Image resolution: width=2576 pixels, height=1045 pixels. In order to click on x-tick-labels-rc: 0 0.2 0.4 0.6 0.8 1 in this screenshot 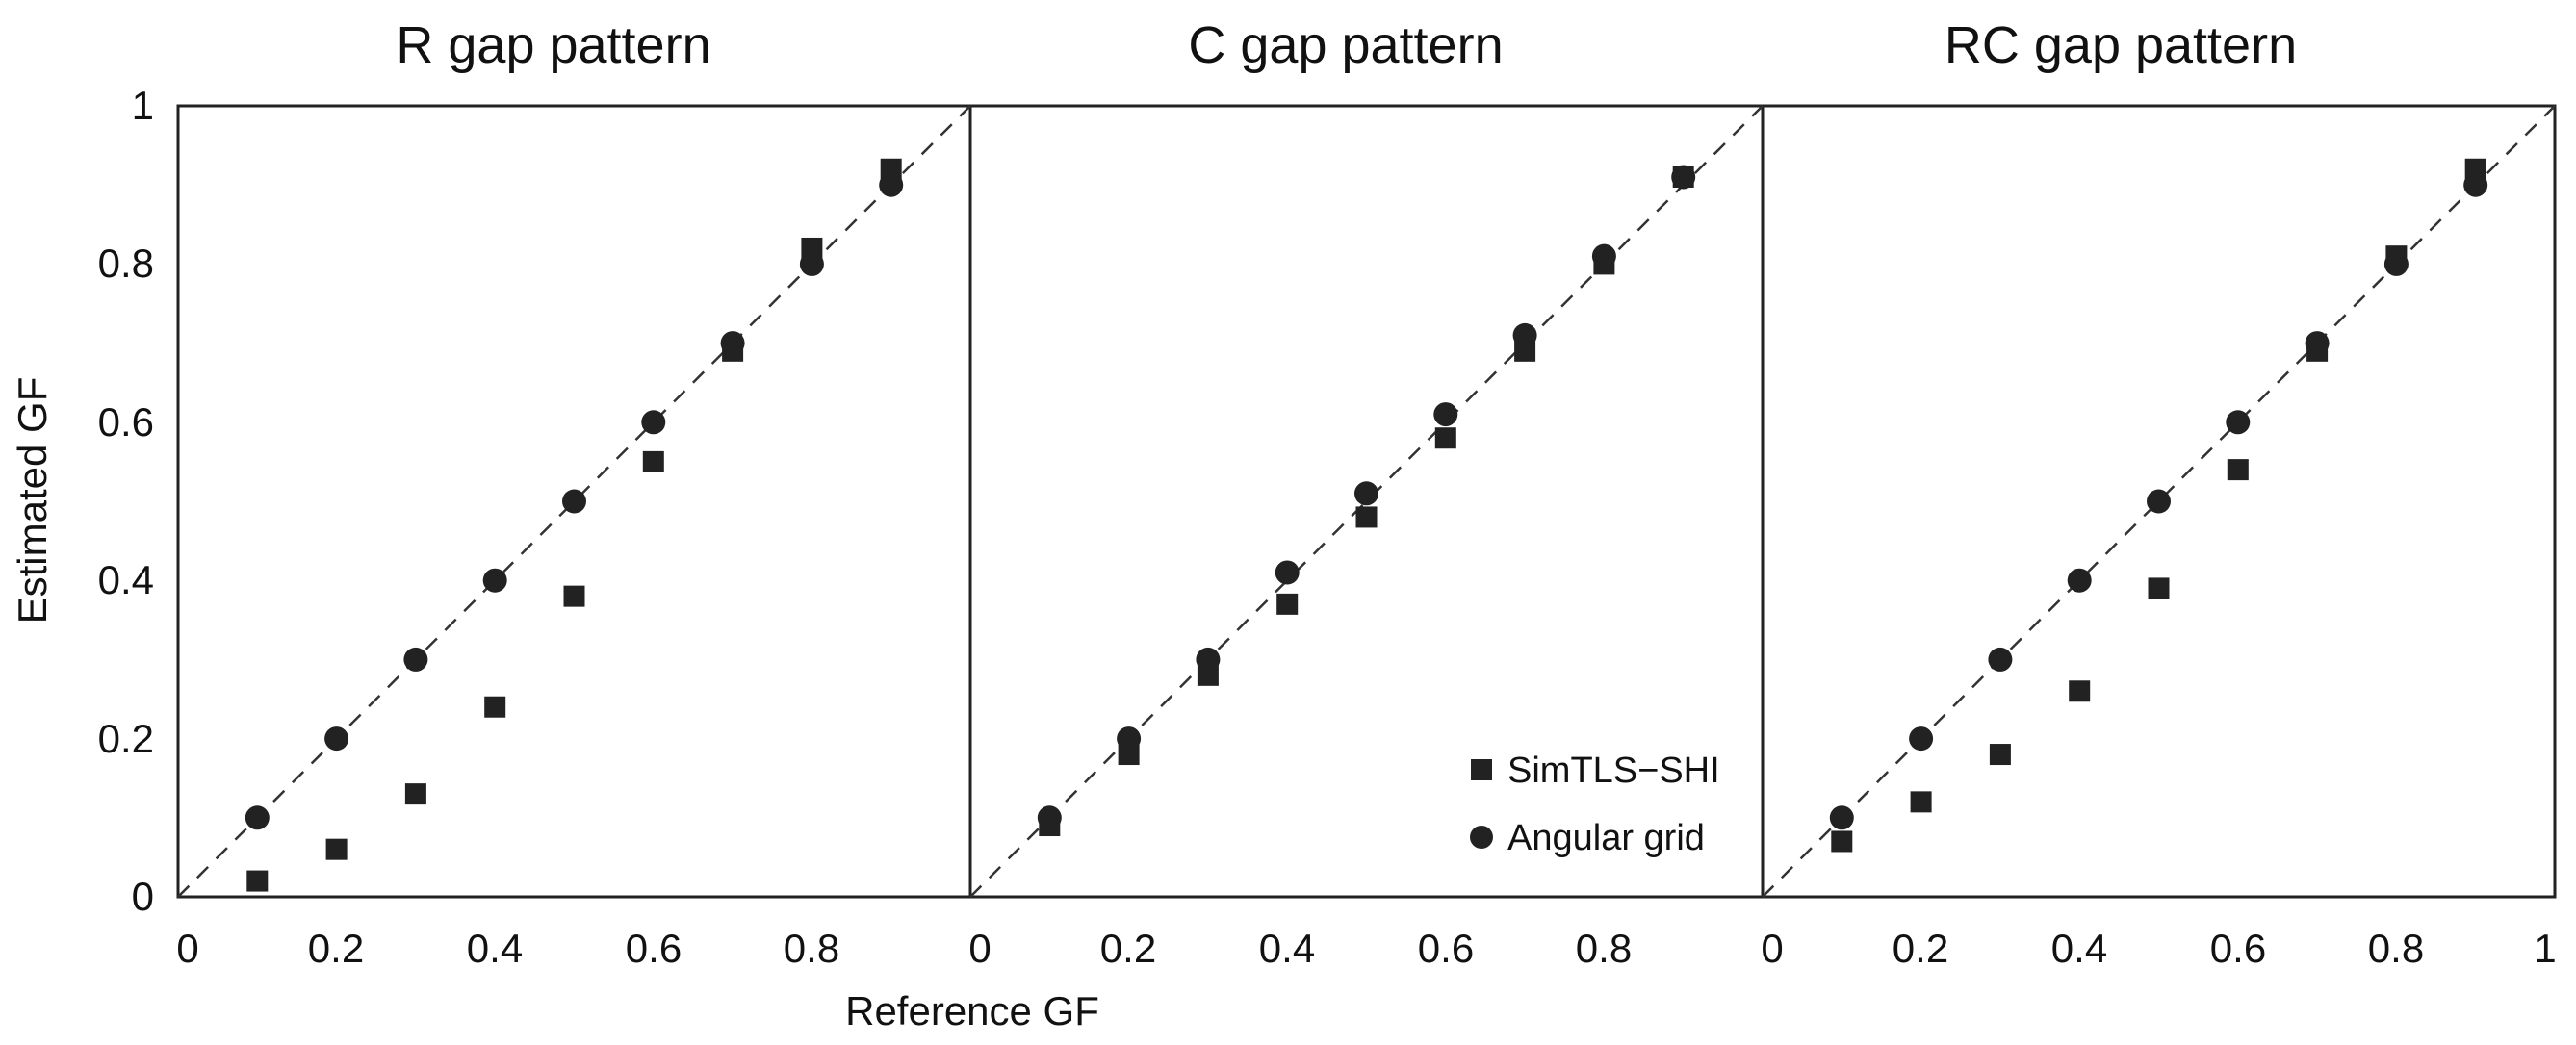, I will do `click(2158, 948)`.